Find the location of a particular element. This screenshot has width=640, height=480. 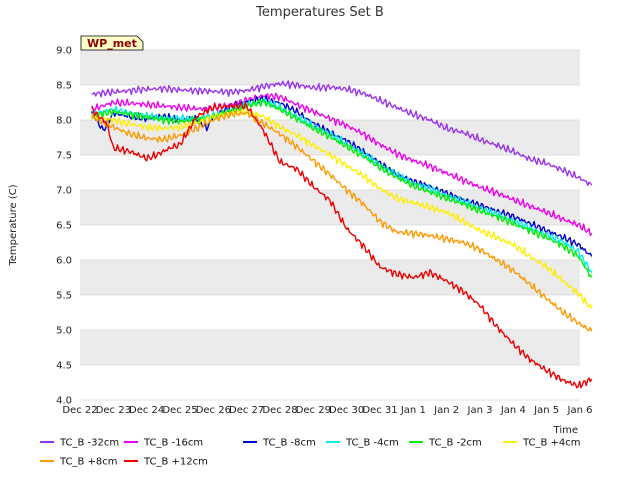

y-tick-label: 7.0 is located at coordinates (64, 191).